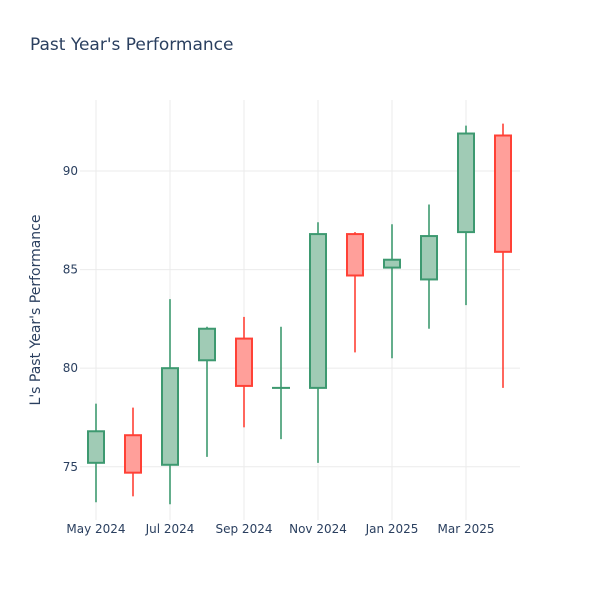 This screenshot has width=600, height=600. Describe the element at coordinates (70, 368) in the screenshot. I see `y-tick-label: 80` at that location.